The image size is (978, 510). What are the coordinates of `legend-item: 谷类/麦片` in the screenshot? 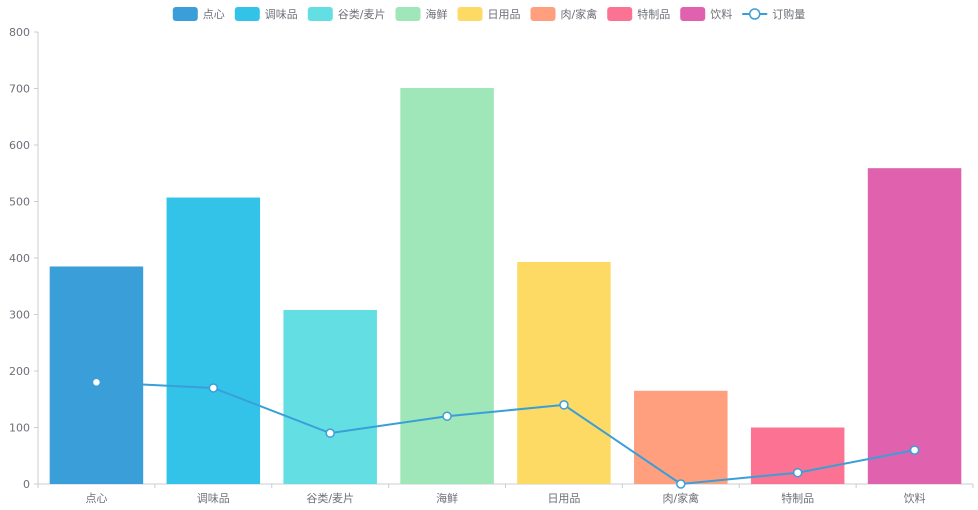 It's located at (346, 14).